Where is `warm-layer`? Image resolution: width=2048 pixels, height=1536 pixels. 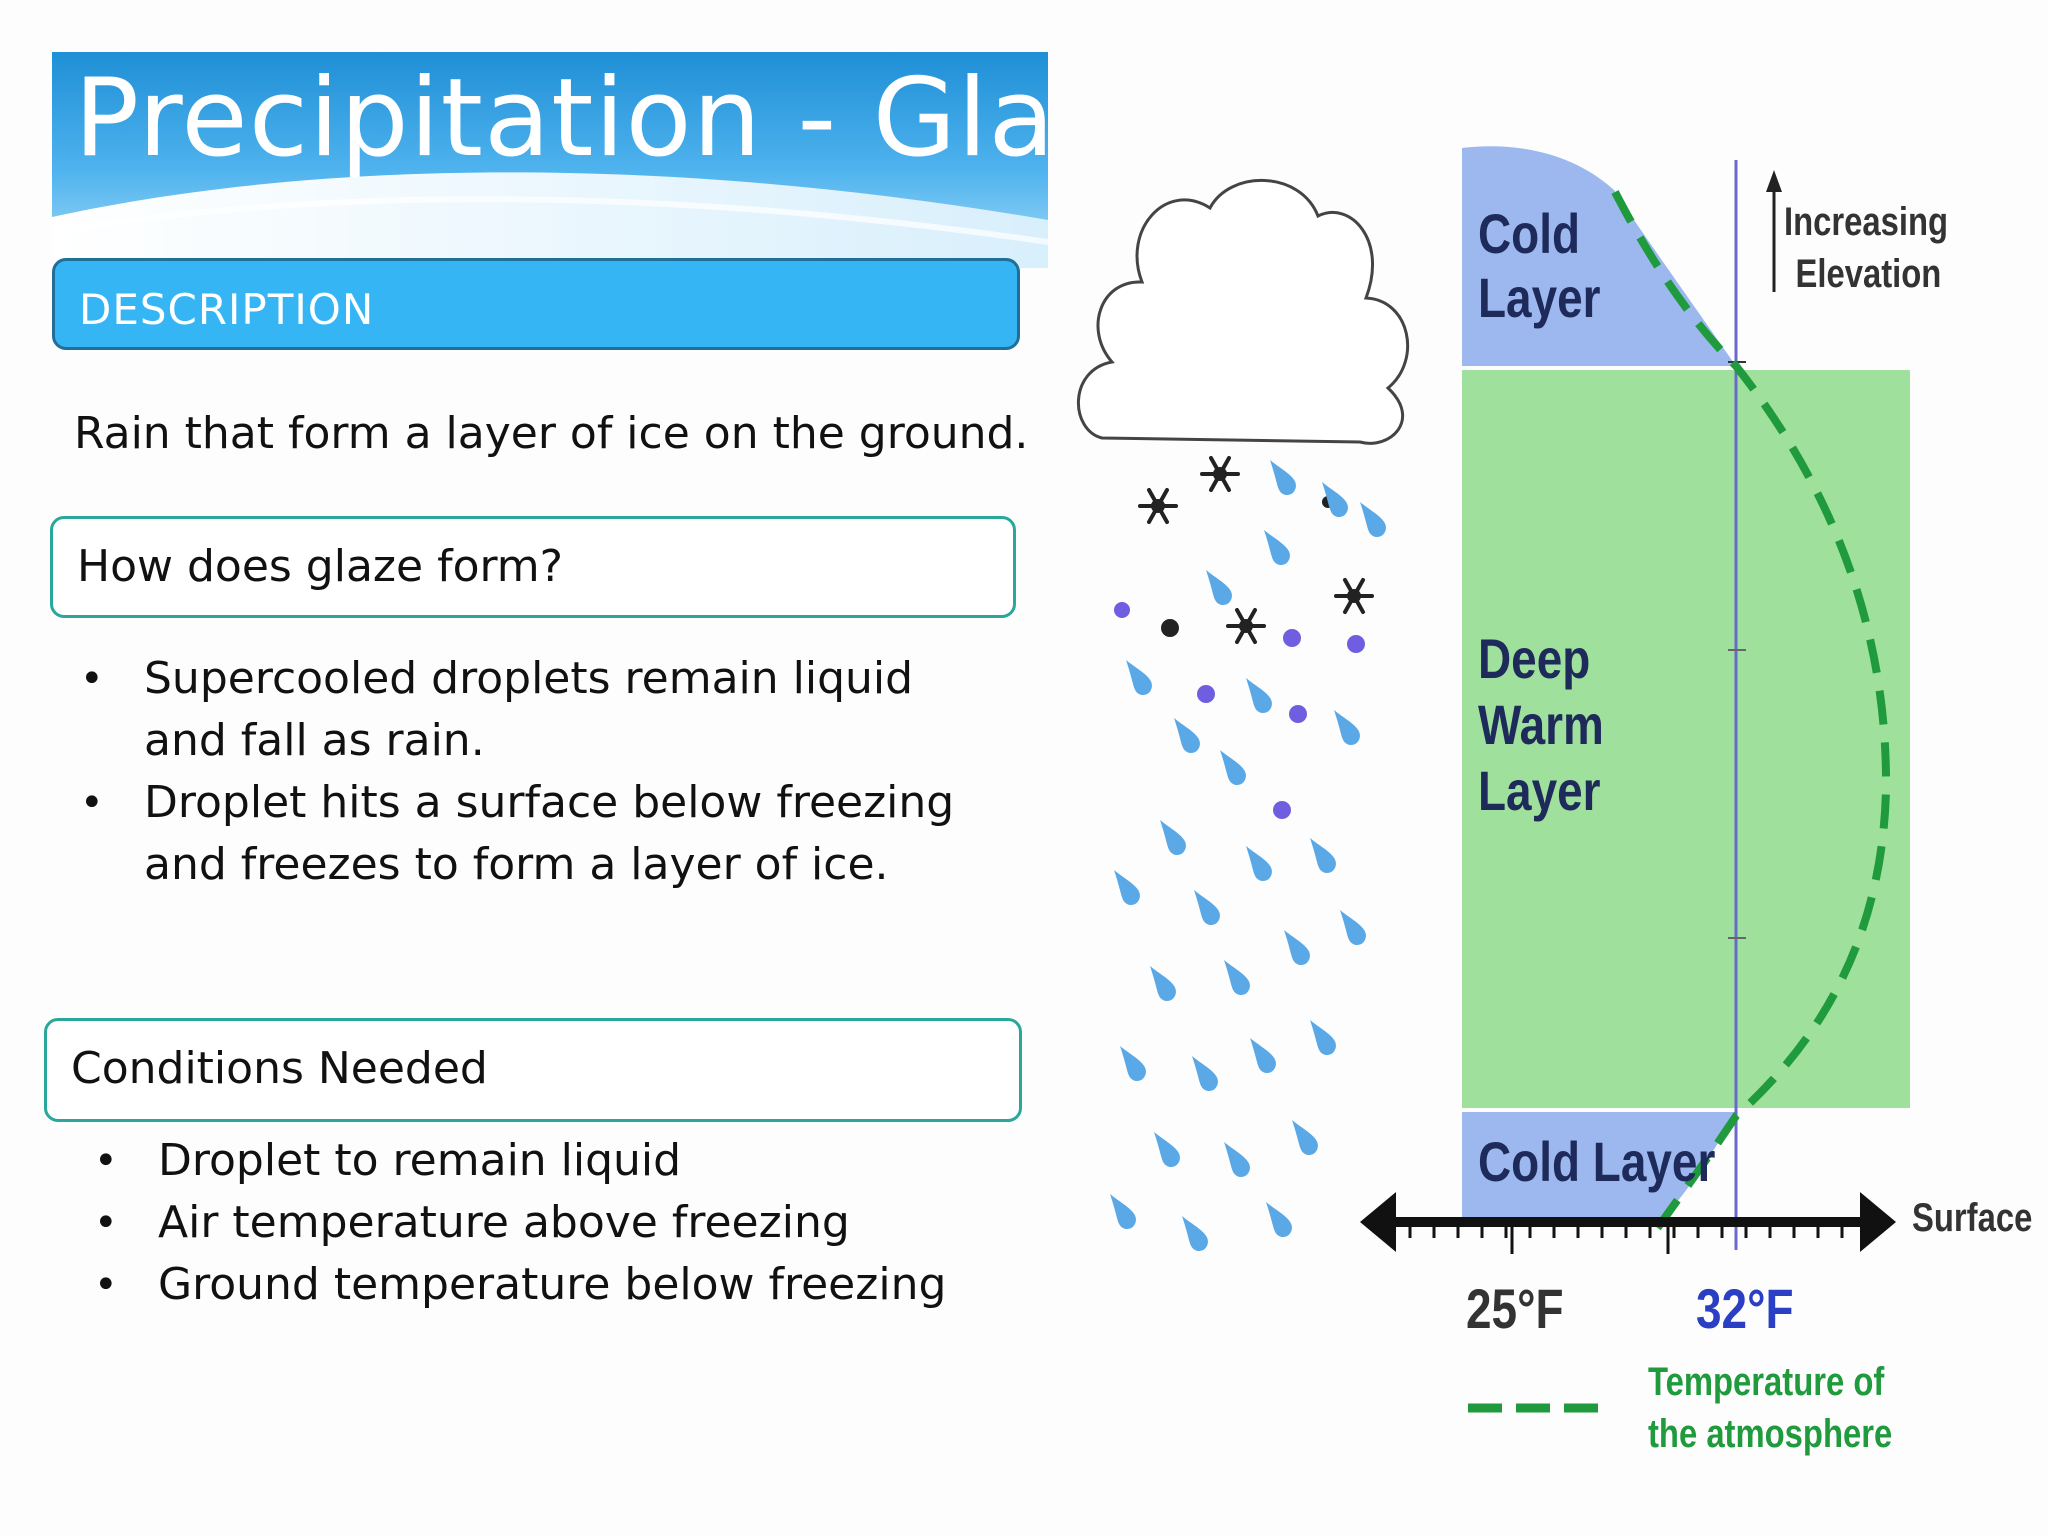 warm-layer is located at coordinates (1686, 739).